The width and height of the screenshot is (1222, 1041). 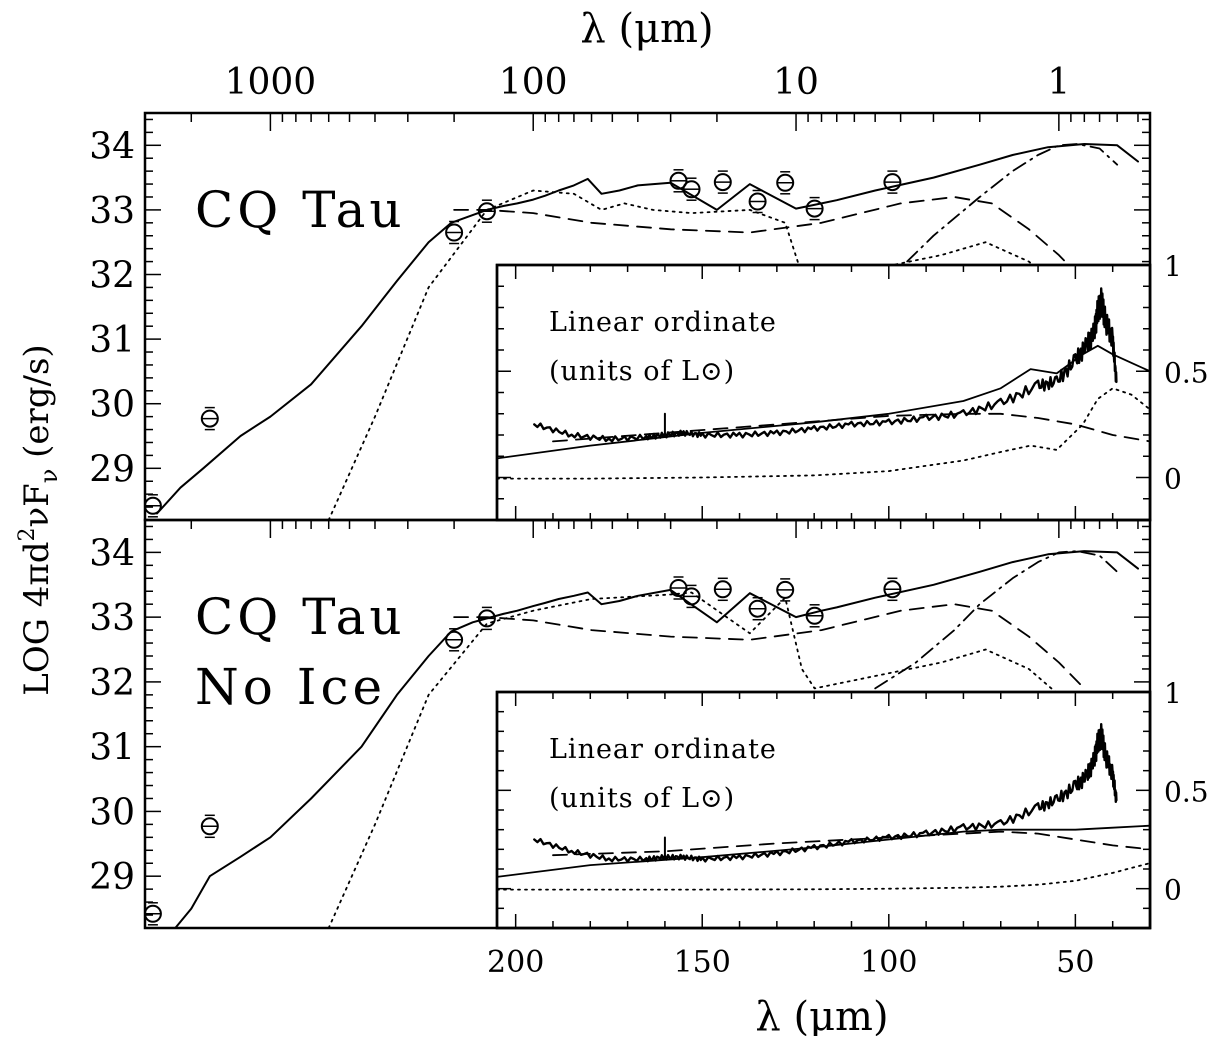 What do you see at coordinates (1058, 82) in the screenshot?
I see `x-top-tick-label: 1` at bounding box center [1058, 82].